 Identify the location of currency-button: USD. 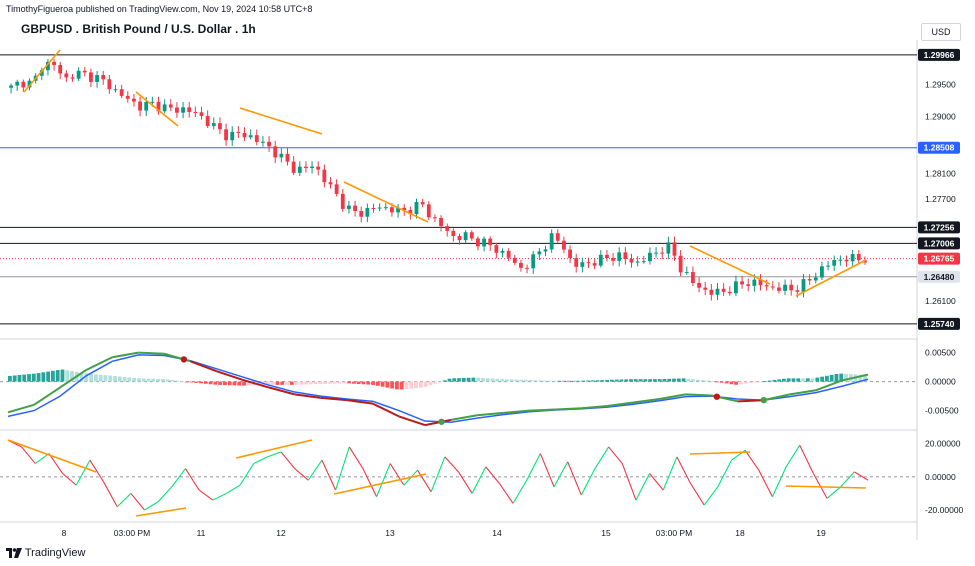
(941, 32).